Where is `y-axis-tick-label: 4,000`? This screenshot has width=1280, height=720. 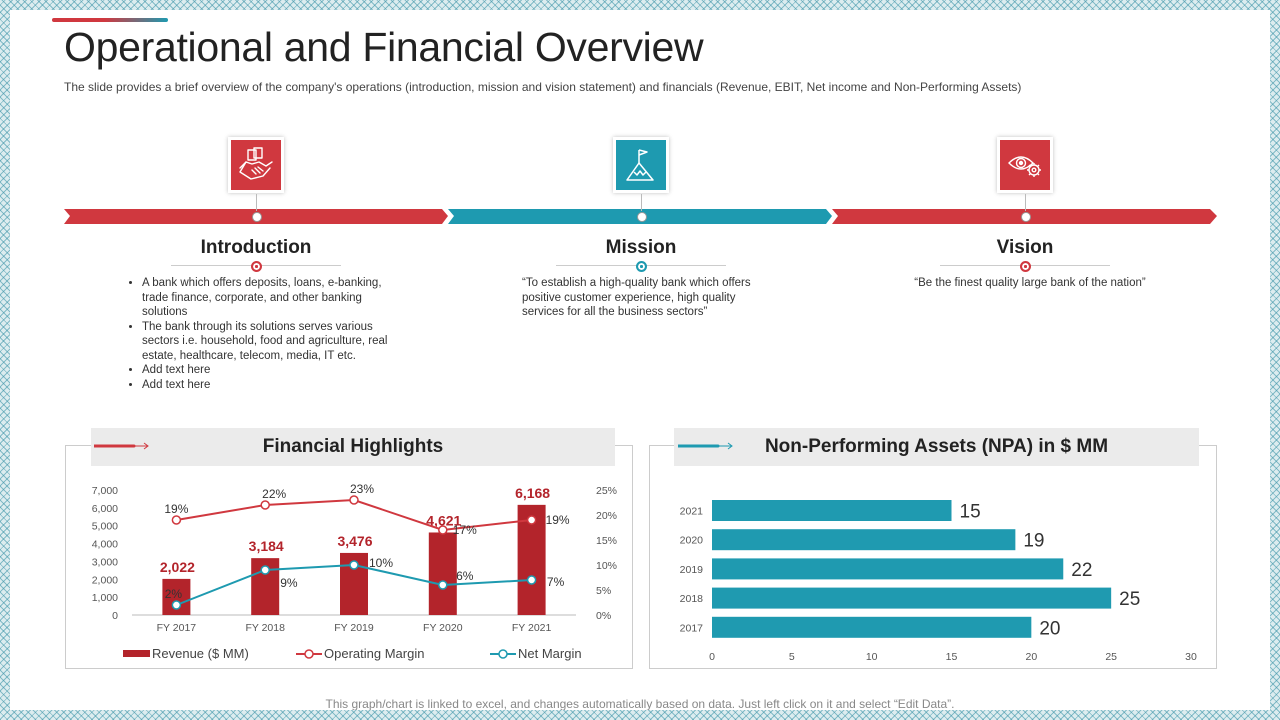 y-axis-tick-label: 4,000 is located at coordinates (105, 545).